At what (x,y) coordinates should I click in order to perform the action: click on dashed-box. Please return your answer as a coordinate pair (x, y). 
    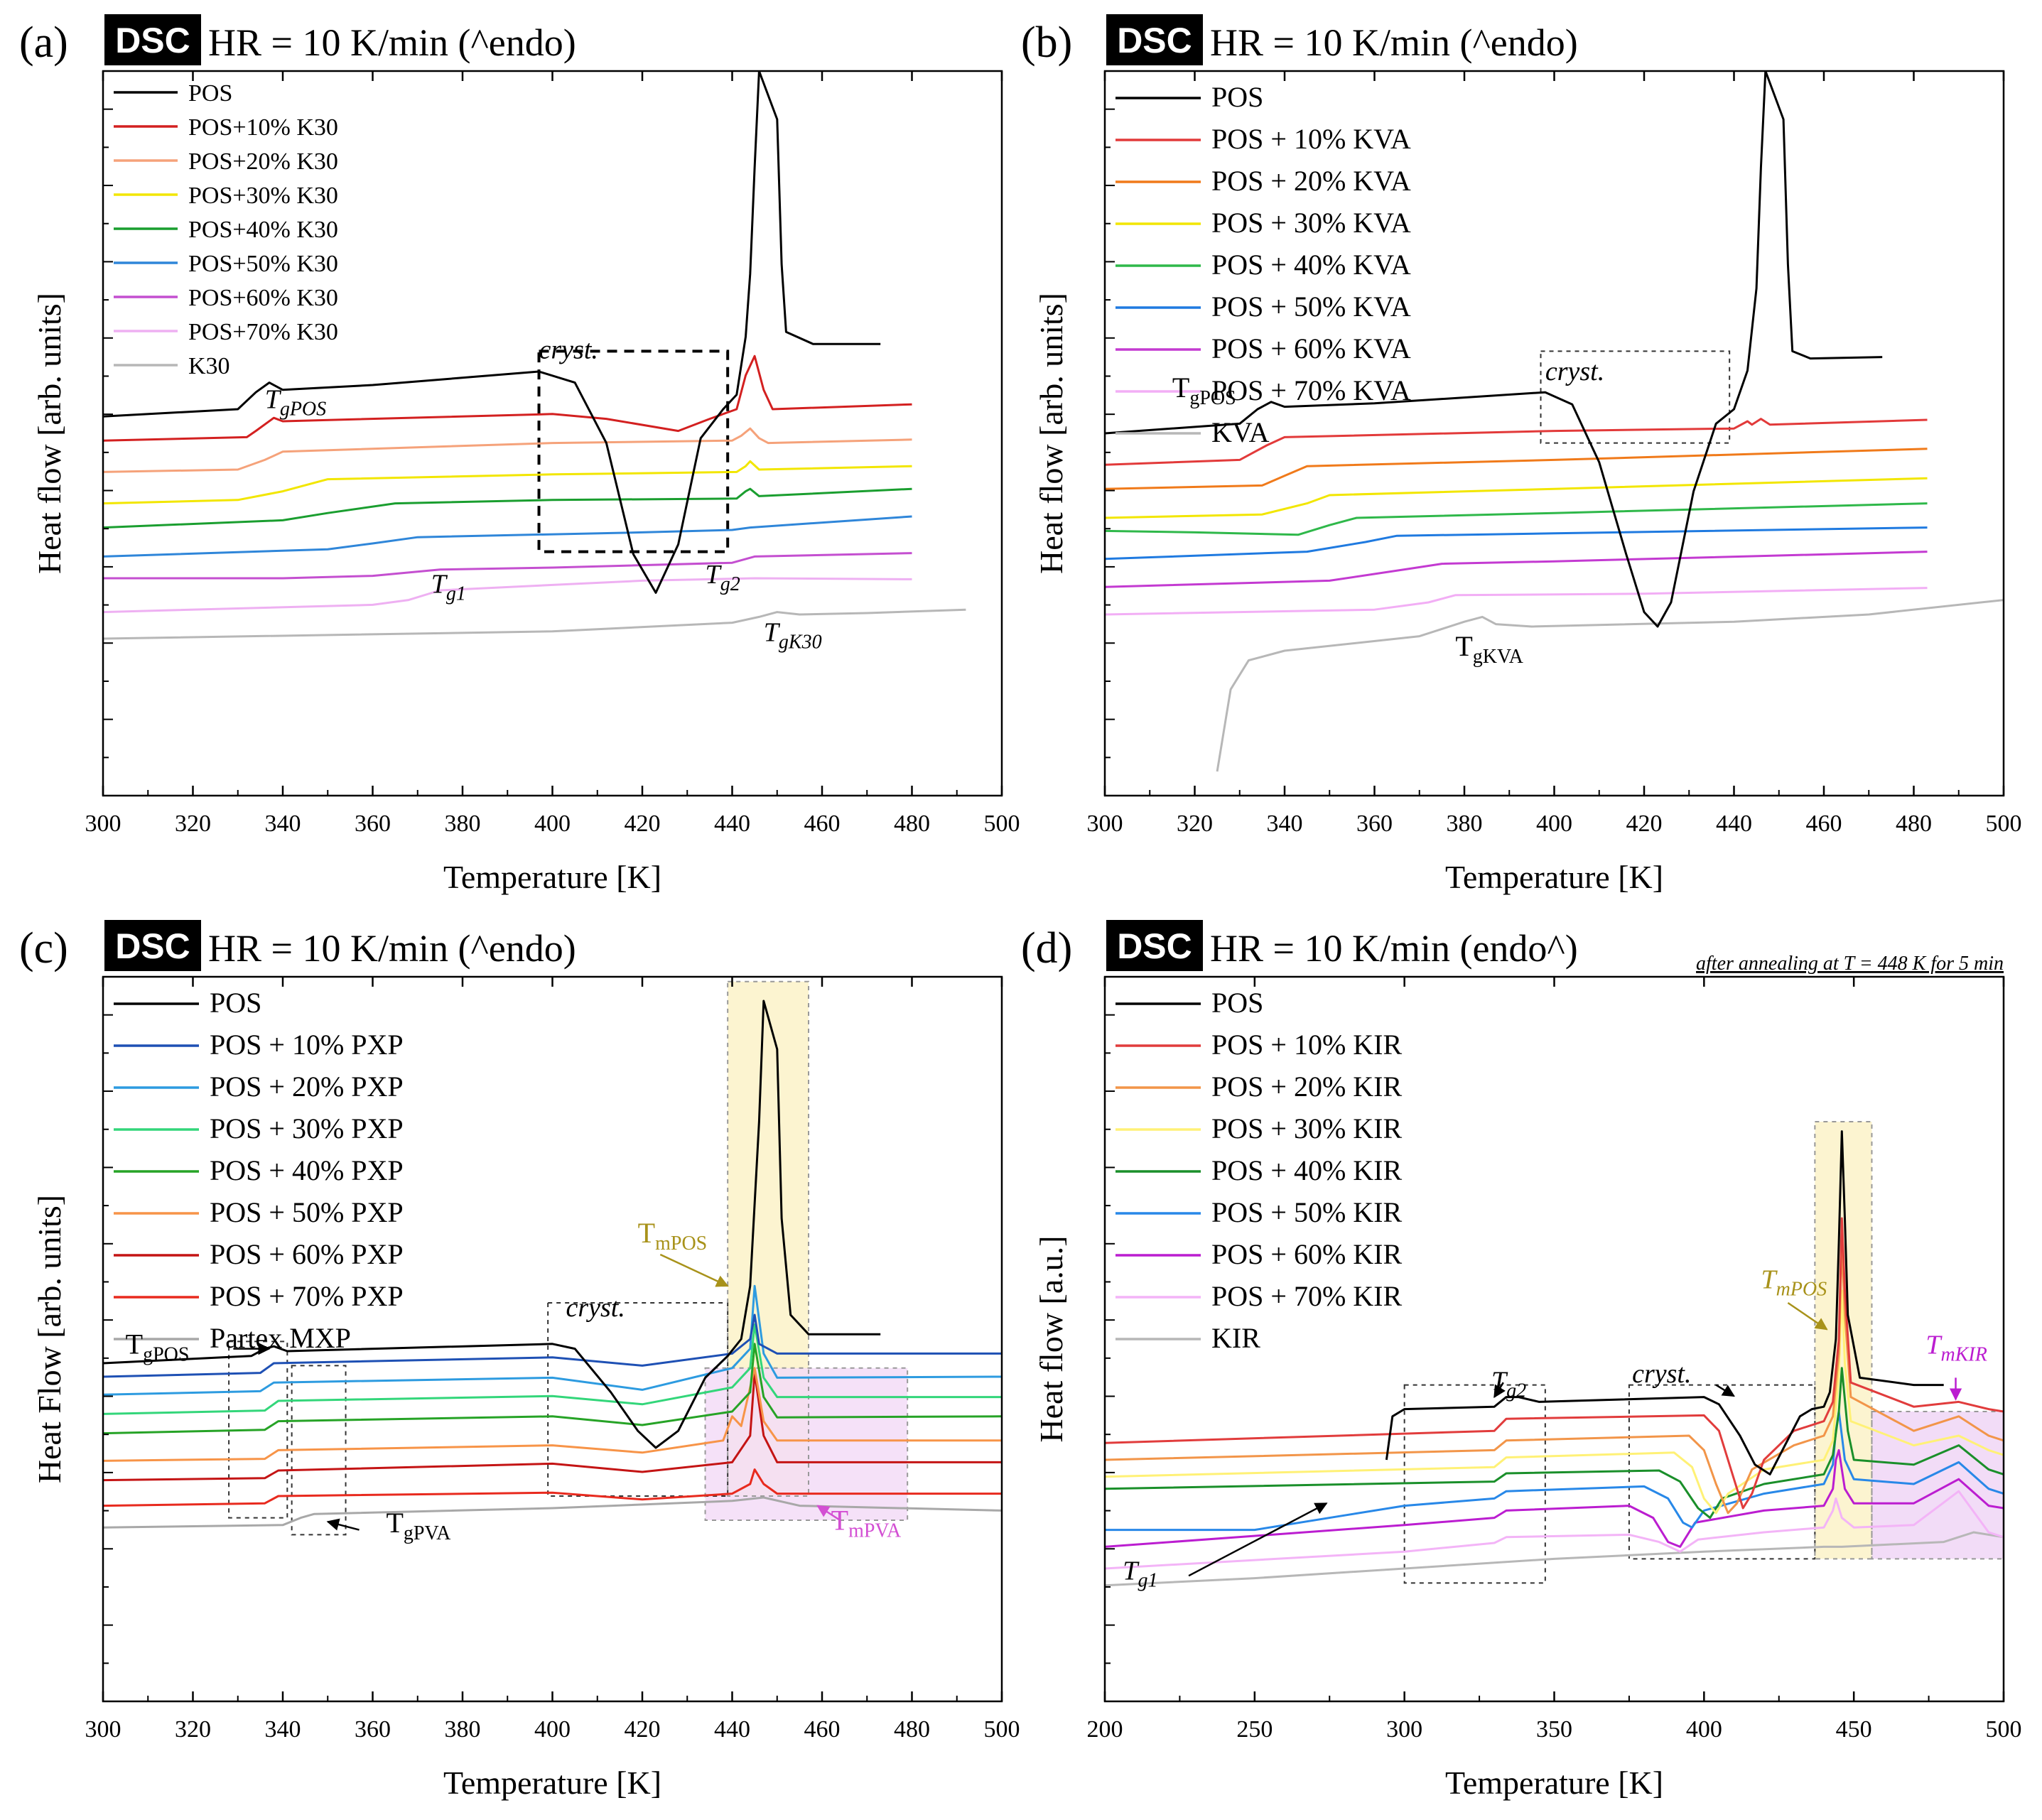
    Looking at the image, I should click on (768, 1239).